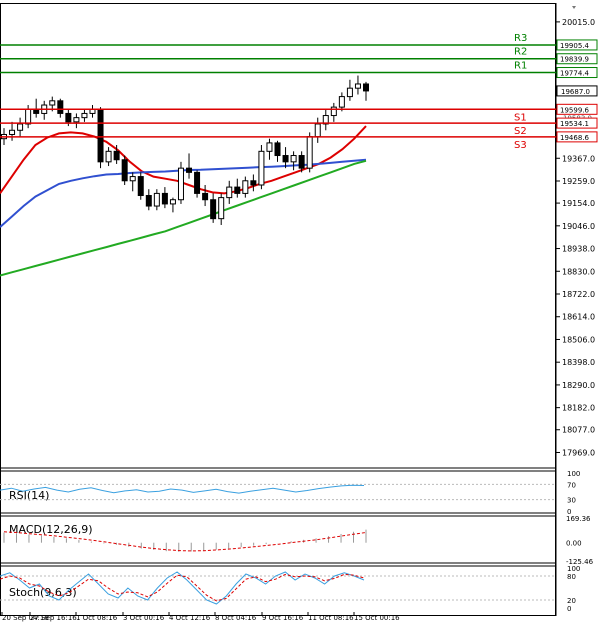 The height and width of the screenshot is (629, 600). I want to click on level-value-label: 19905.4, so click(574, 46).